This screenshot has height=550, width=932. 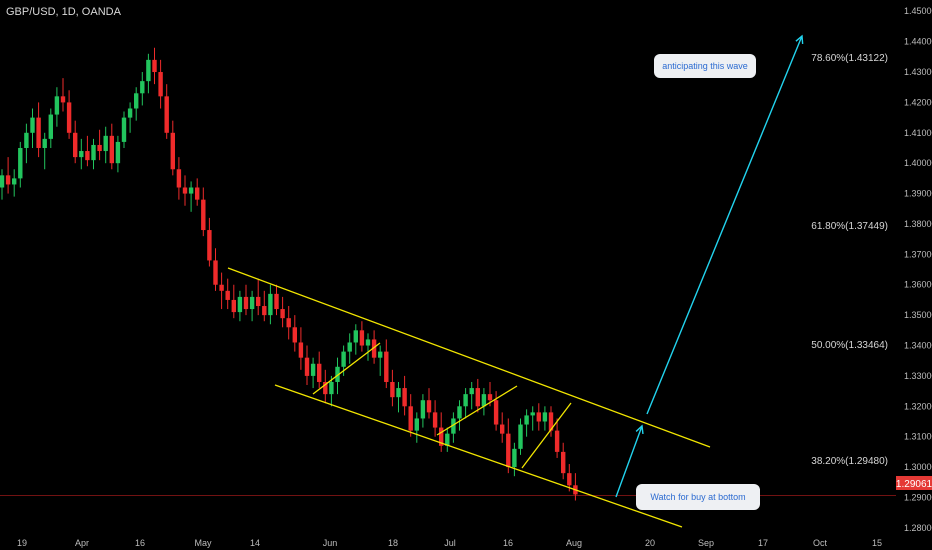 I want to click on x-tick-label: 17, so click(x=763, y=543).